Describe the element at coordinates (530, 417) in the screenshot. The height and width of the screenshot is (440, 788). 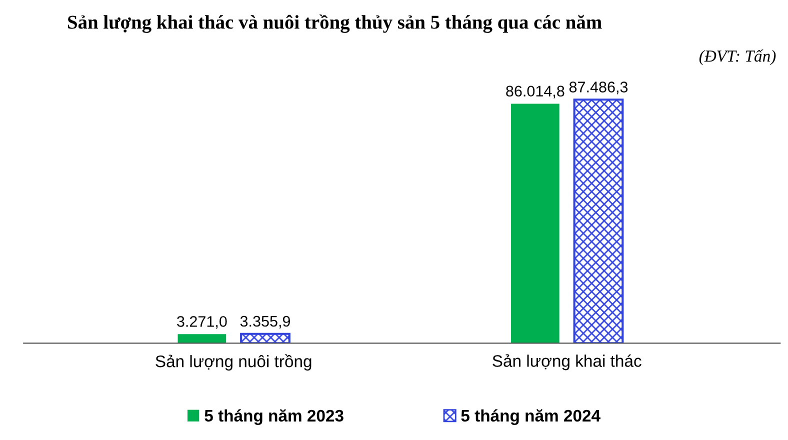
I see `legend-label: 5 tháng năm 2024` at that location.